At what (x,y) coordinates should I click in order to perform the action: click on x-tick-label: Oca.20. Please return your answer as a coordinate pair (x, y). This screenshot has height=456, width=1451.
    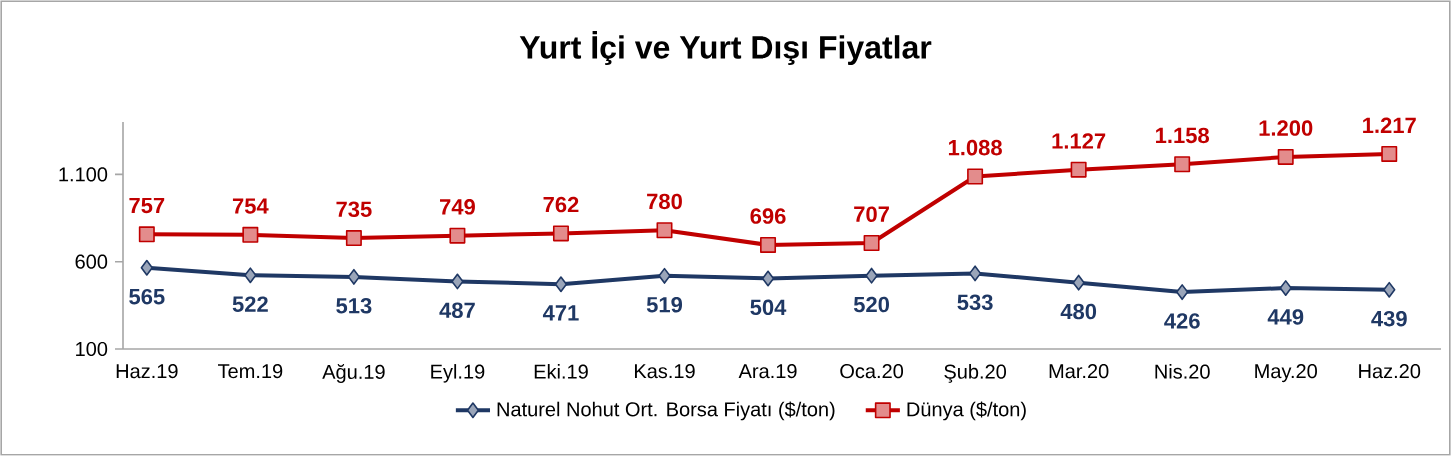
    Looking at the image, I should click on (872, 371).